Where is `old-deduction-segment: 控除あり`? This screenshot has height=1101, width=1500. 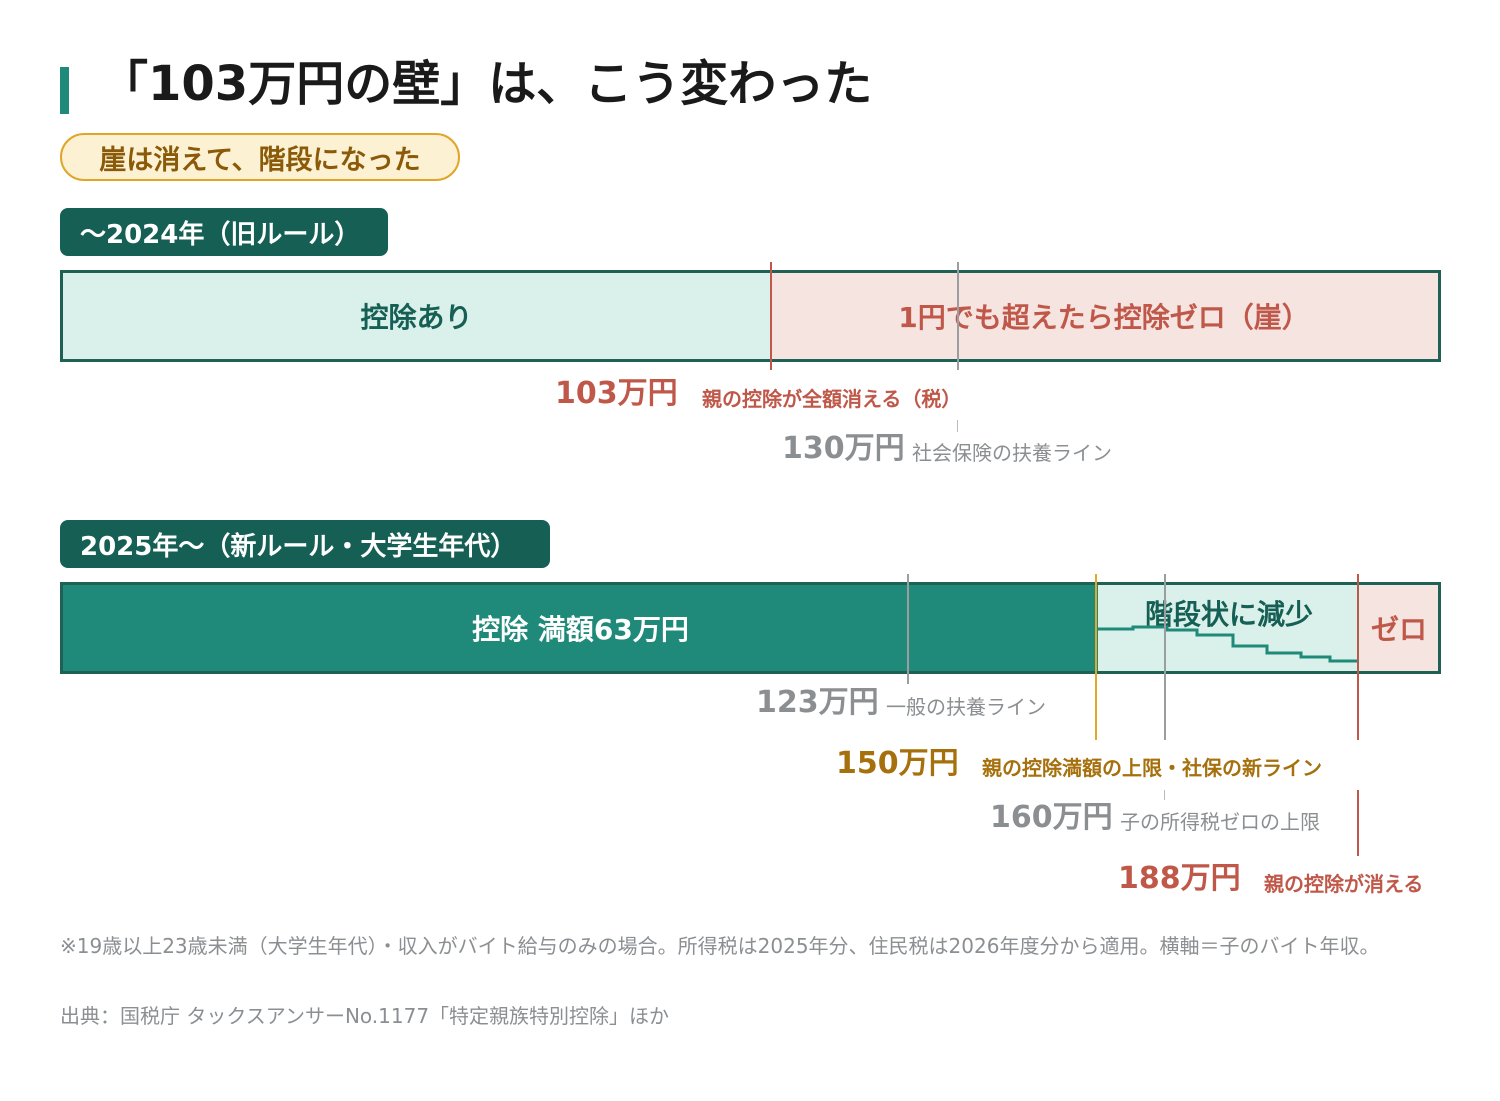
old-deduction-segment: 控除あり is located at coordinates (416, 316).